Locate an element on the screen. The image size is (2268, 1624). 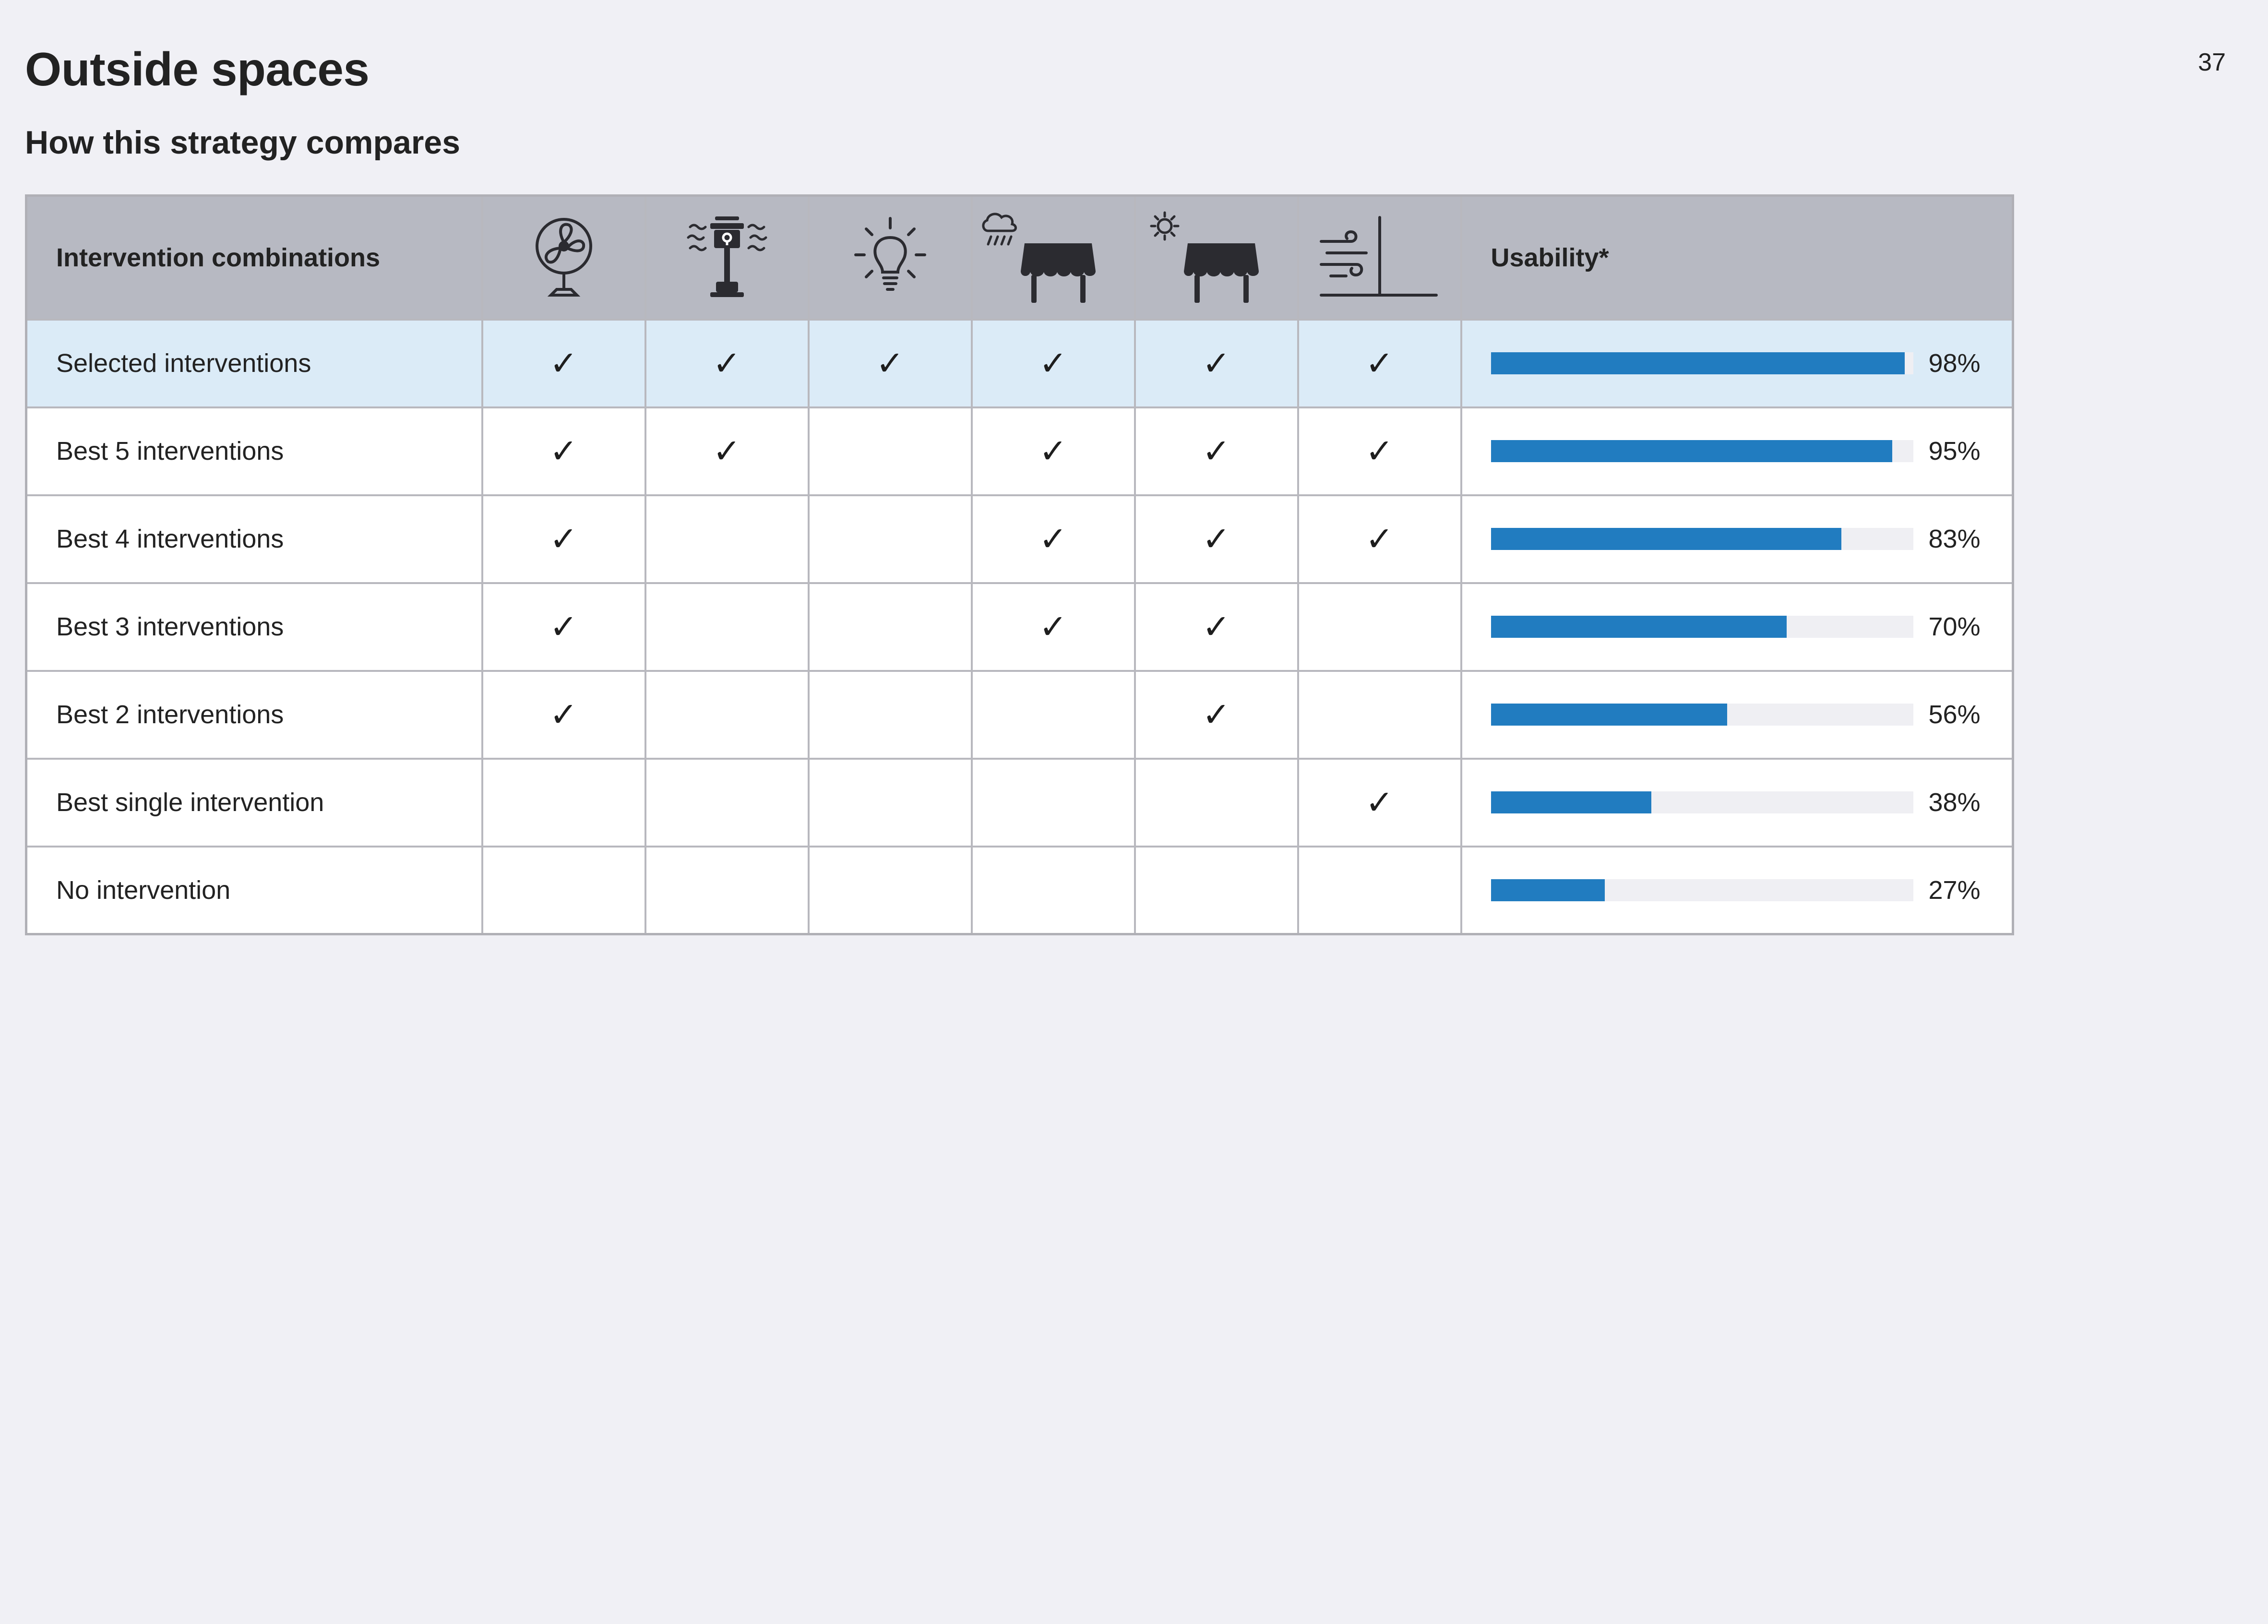
table-row: No intervention 27% is located at coordinates (1019, 890).